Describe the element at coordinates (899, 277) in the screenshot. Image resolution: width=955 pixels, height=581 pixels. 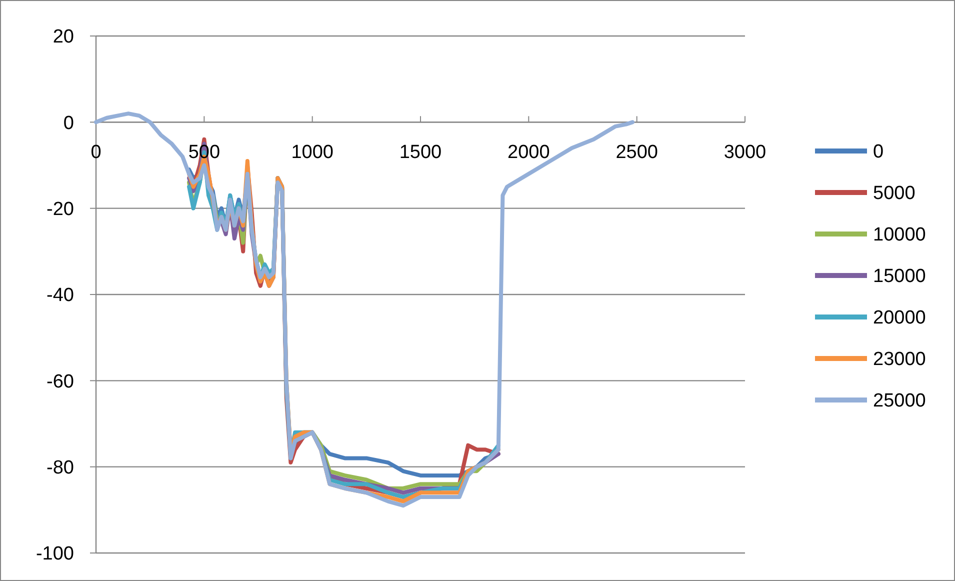
I see `legend-label: 15000` at that location.